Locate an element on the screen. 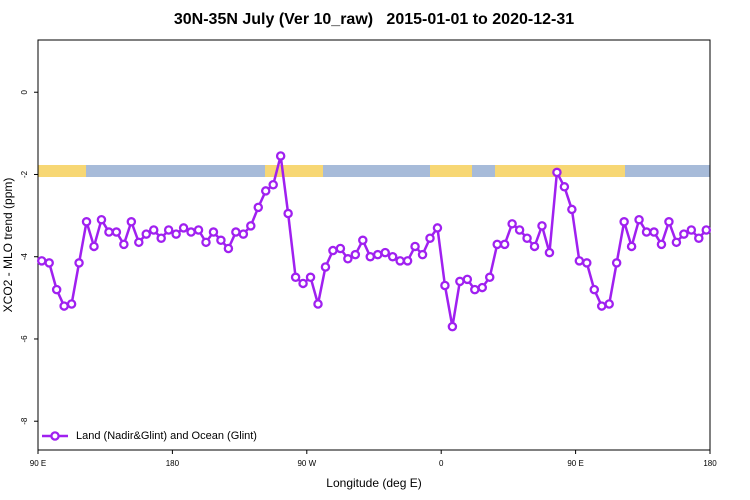 Image resolution: width=750 pixels, height=500 pixels. x-axis-label: Longitude (deg E) is located at coordinates (373, 483).